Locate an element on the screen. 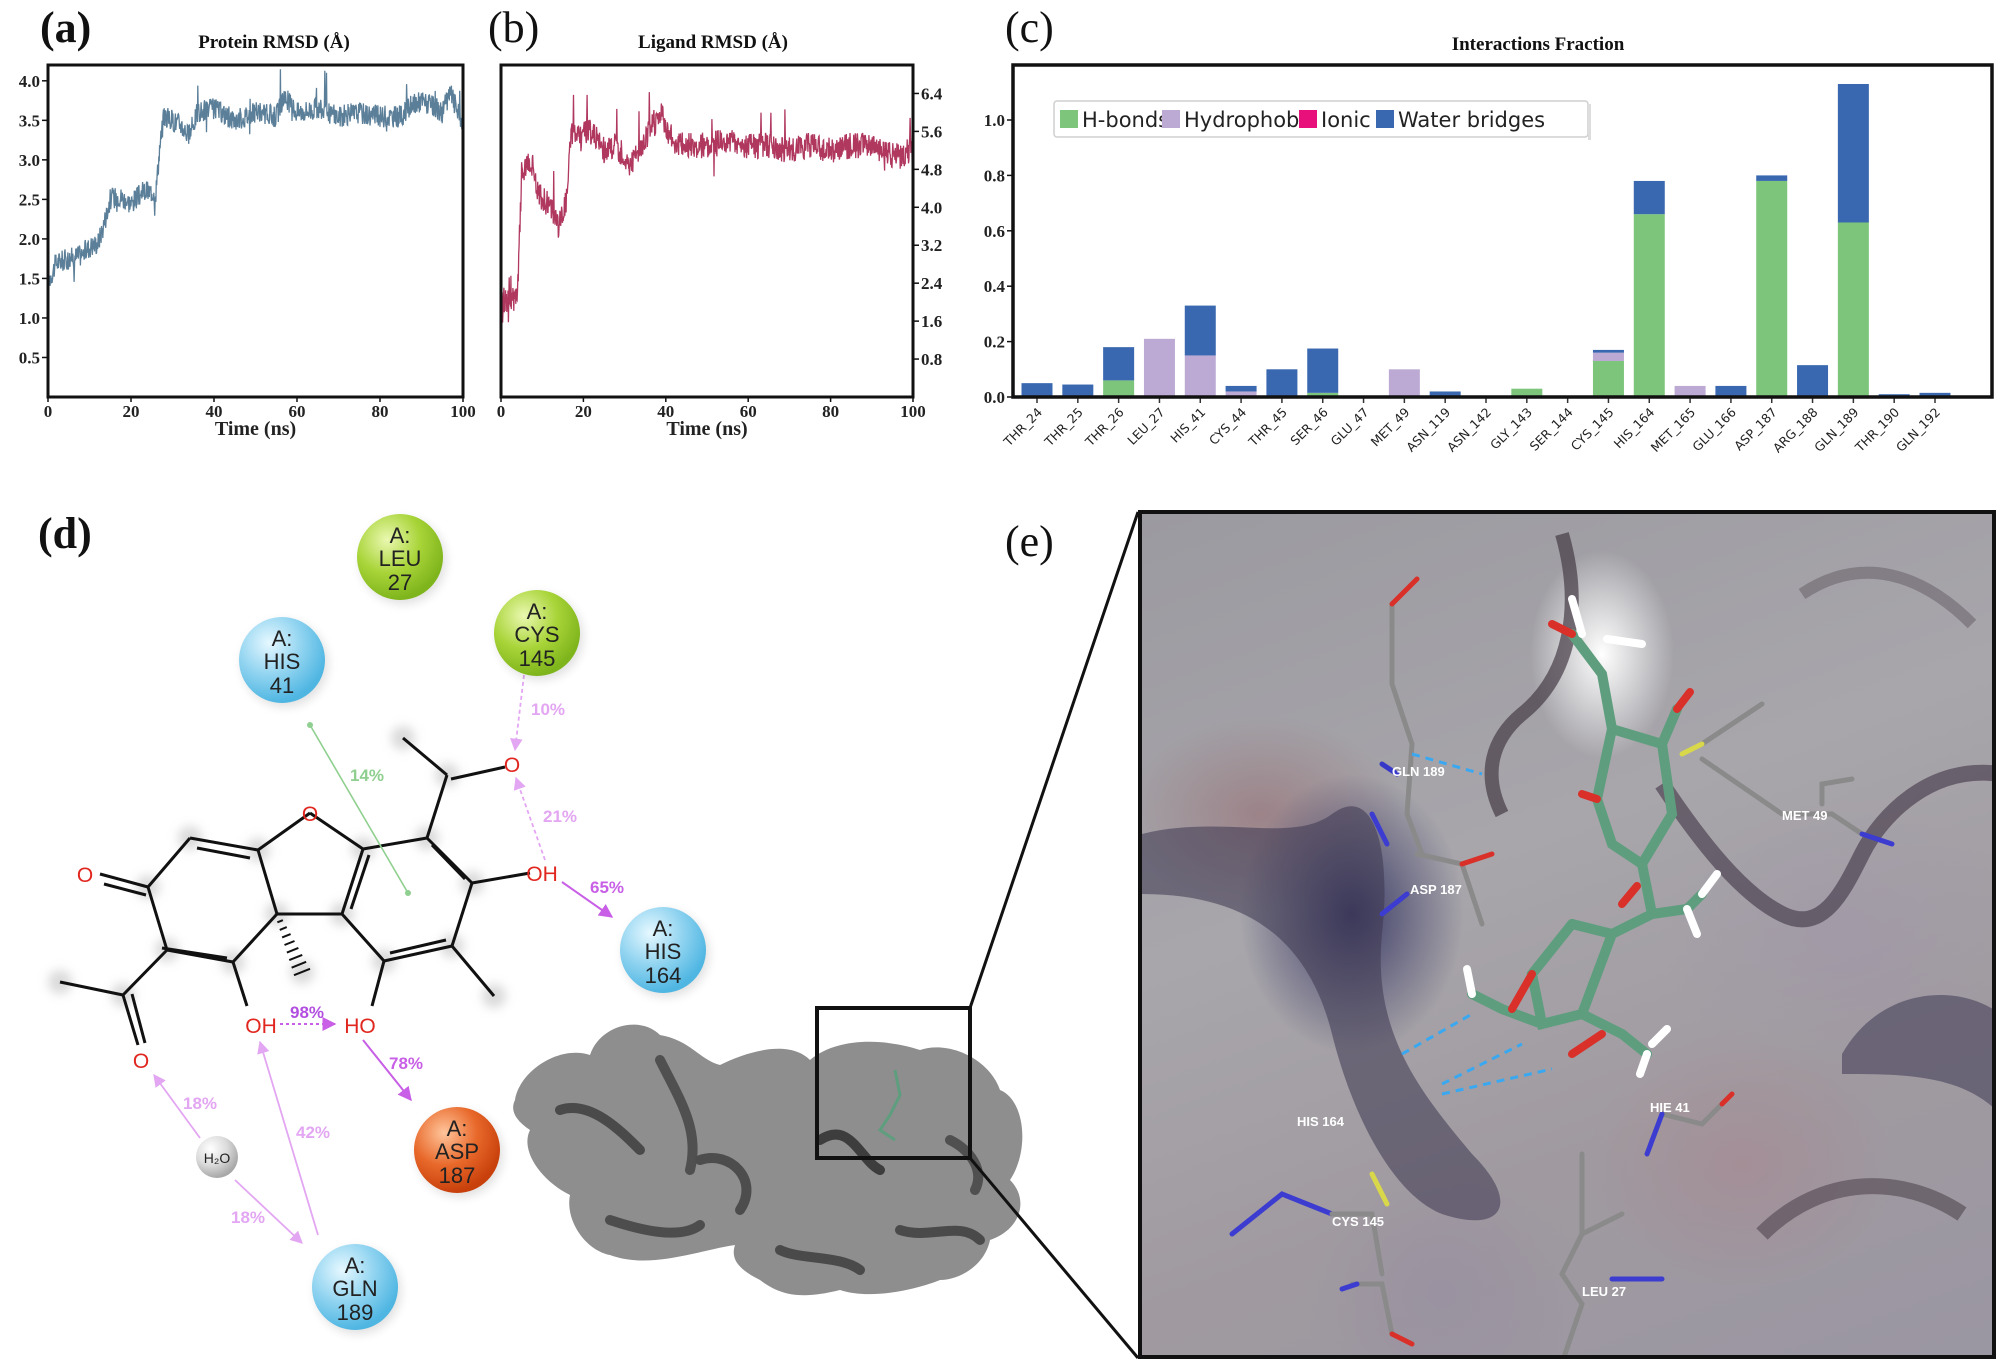 This screenshot has height=1366, width=2006. pct-intra-21: 21% is located at coordinates (560, 816).